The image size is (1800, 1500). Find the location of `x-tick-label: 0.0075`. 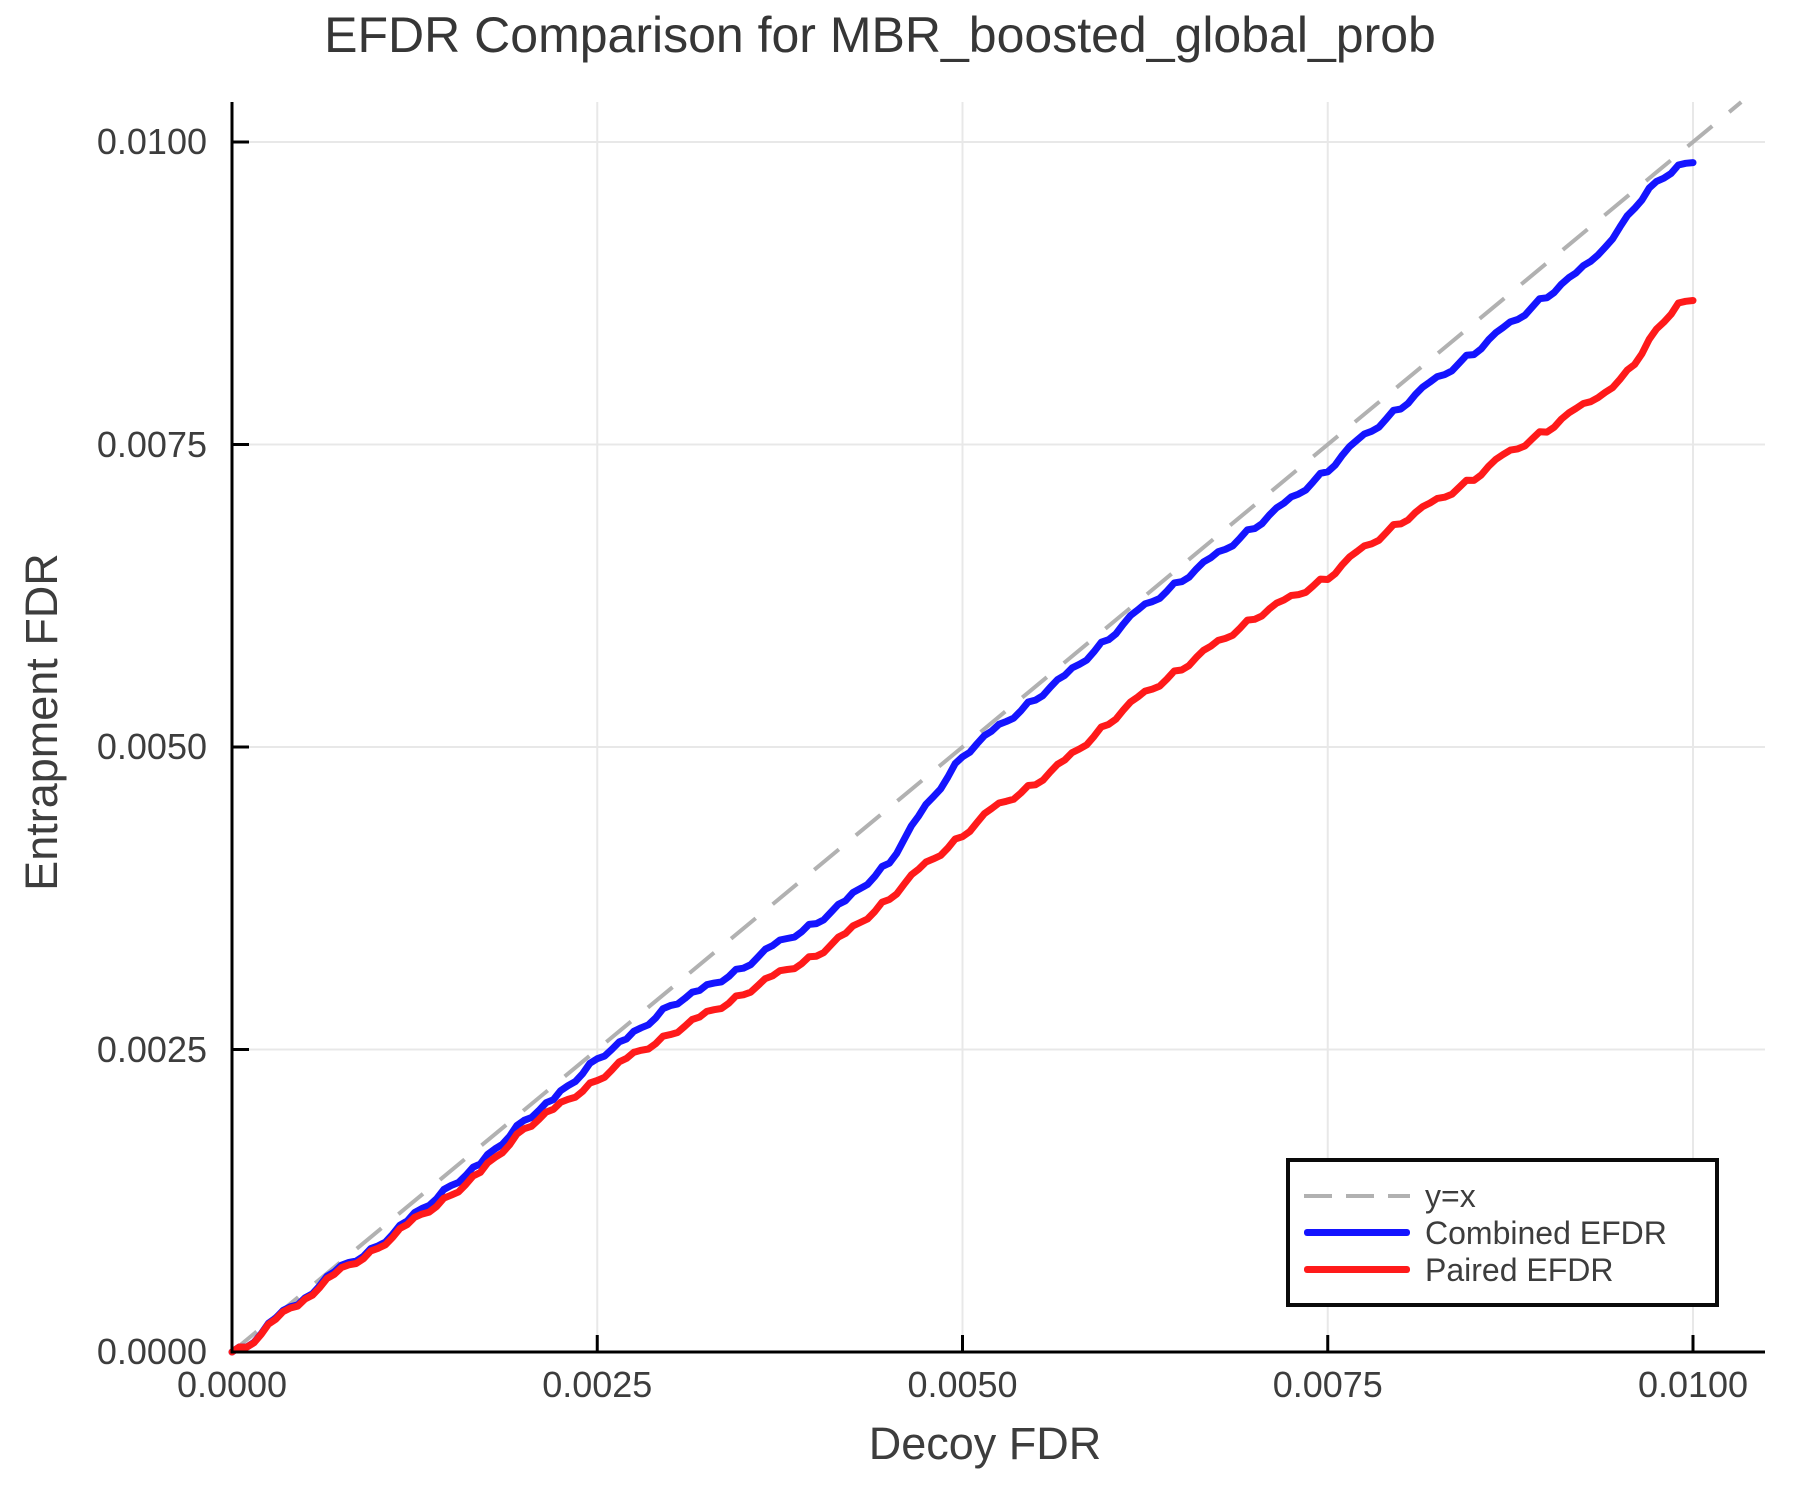

x-tick-label: 0.0075 is located at coordinates (1327, 1384).